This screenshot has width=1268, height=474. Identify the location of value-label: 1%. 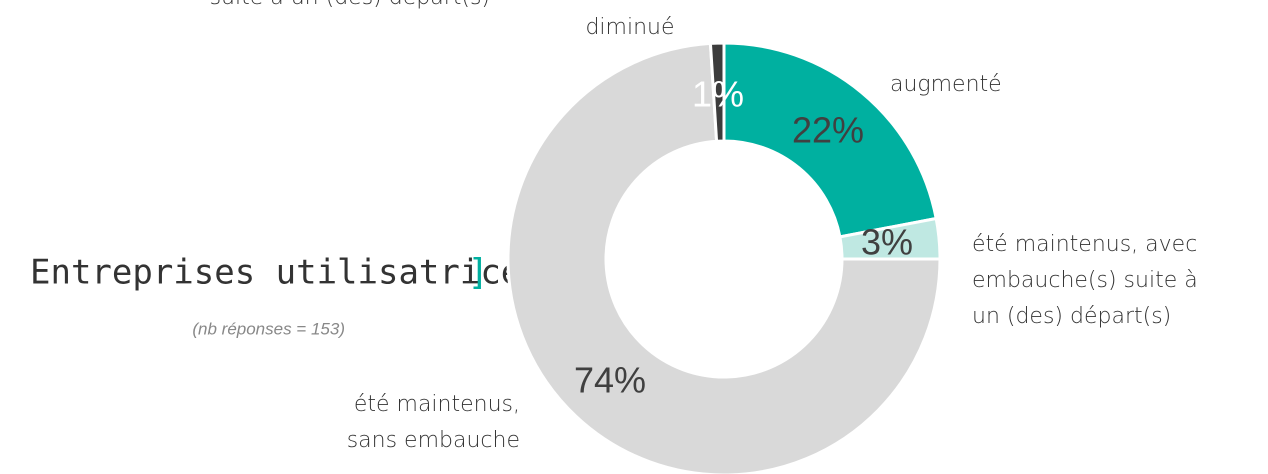
(718, 94).